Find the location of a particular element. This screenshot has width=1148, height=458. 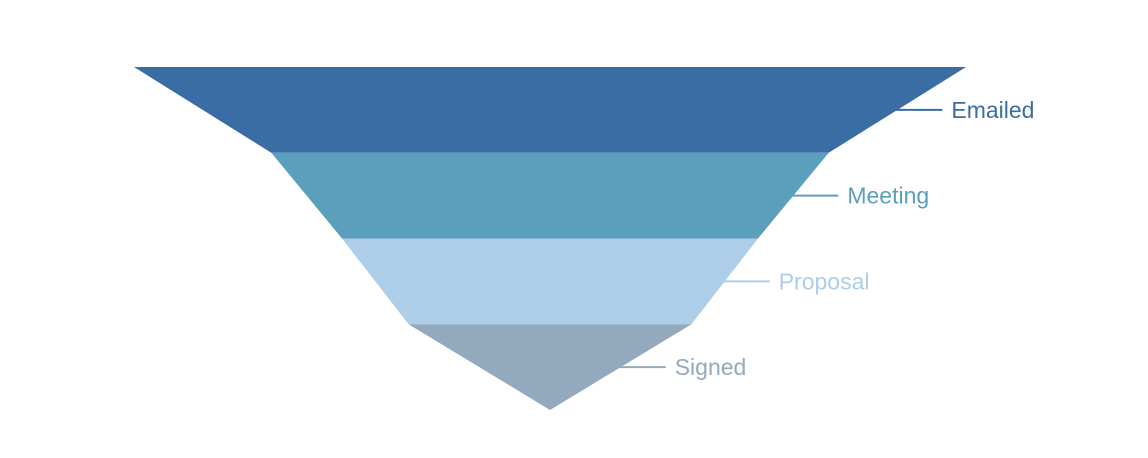

funnel-segment-meeting is located at coordinates (550, 195).